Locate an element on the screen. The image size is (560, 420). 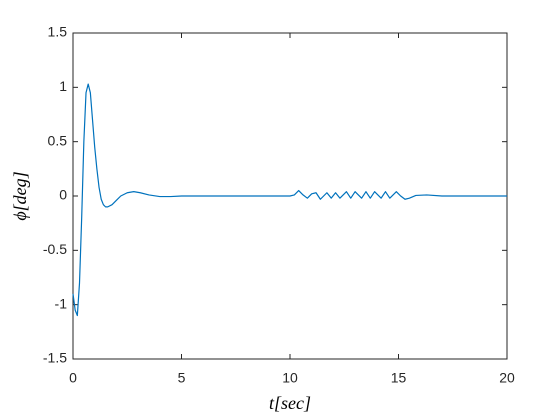
x-tick-label: 20 is located at coordinates (507, 378).